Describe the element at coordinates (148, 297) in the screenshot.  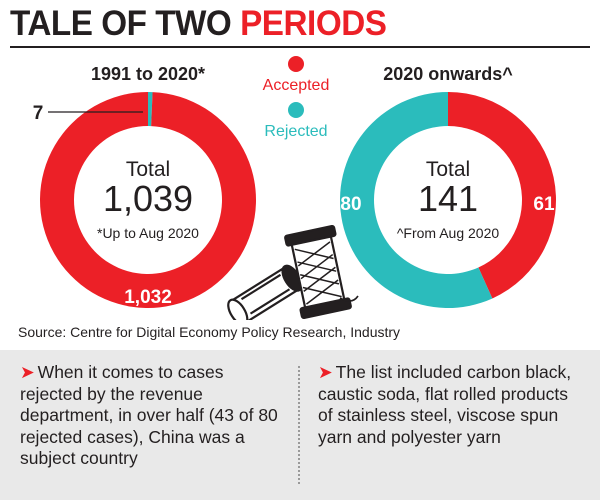
I see `chart1-accepted-label: 1,032` at that location.